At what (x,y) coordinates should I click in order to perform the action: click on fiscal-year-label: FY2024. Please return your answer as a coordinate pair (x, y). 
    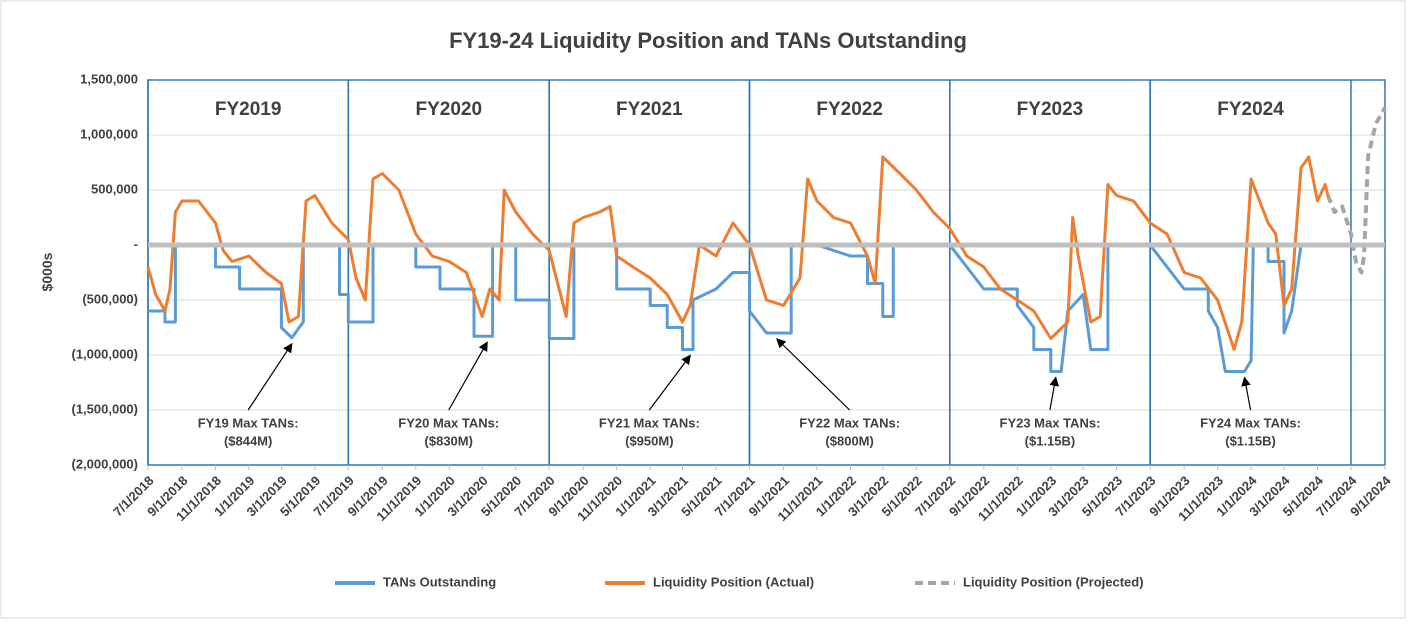
    Looking at the image, I should click on (1250, 109).